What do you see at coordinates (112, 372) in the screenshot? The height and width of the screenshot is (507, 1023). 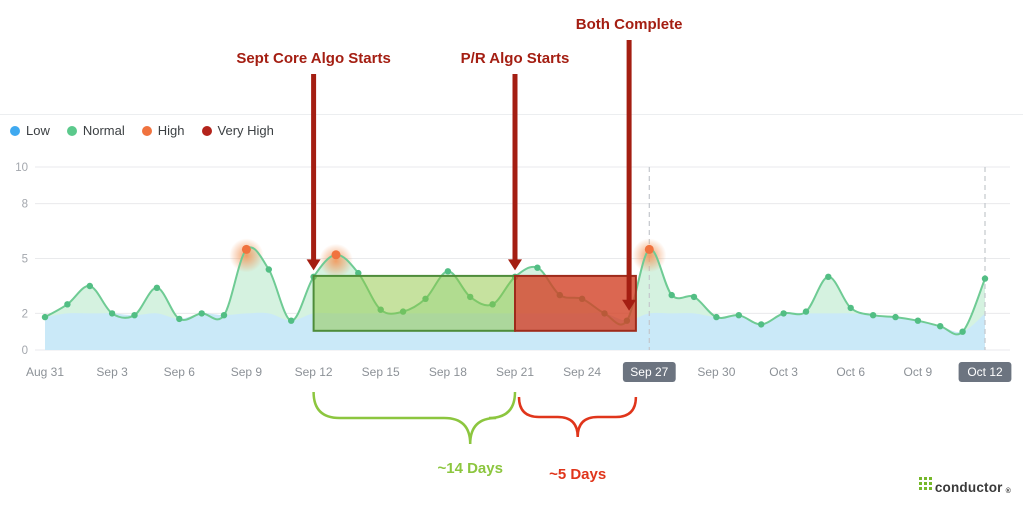 I see `x-axis-label: Sep 3` at bounding box center [112, 372].